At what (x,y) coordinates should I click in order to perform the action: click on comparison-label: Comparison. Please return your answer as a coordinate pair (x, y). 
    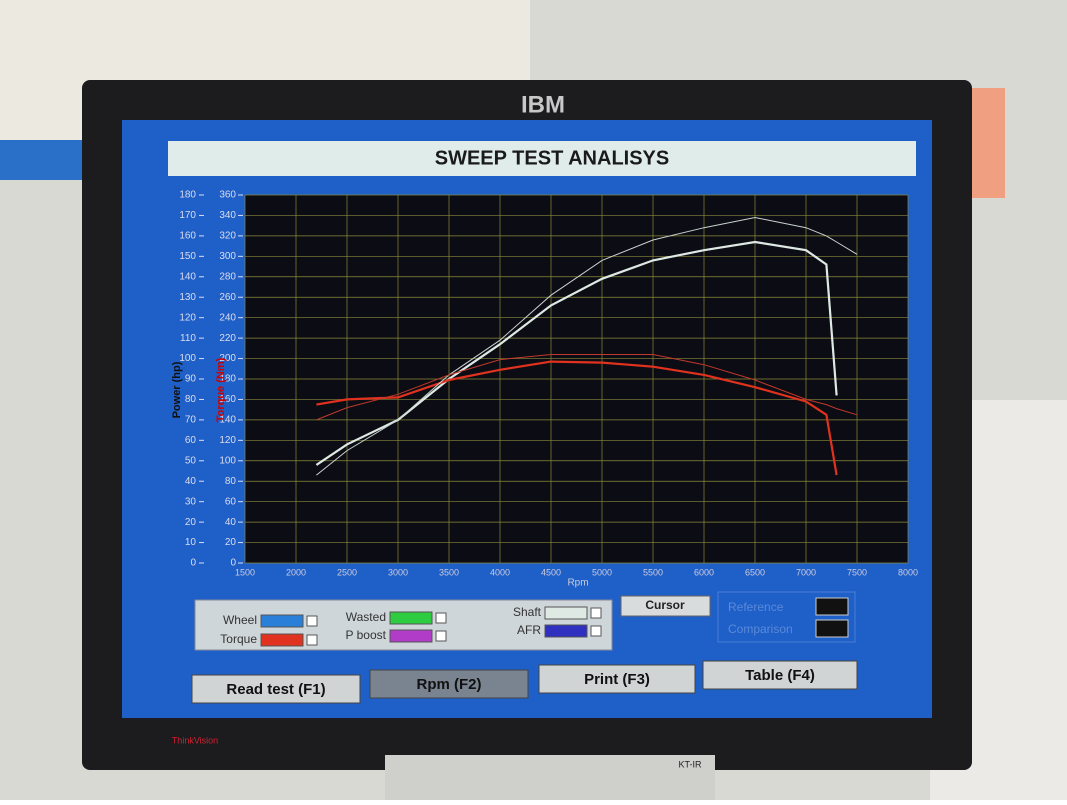
    Looking at the image, I should click on (760, 629).